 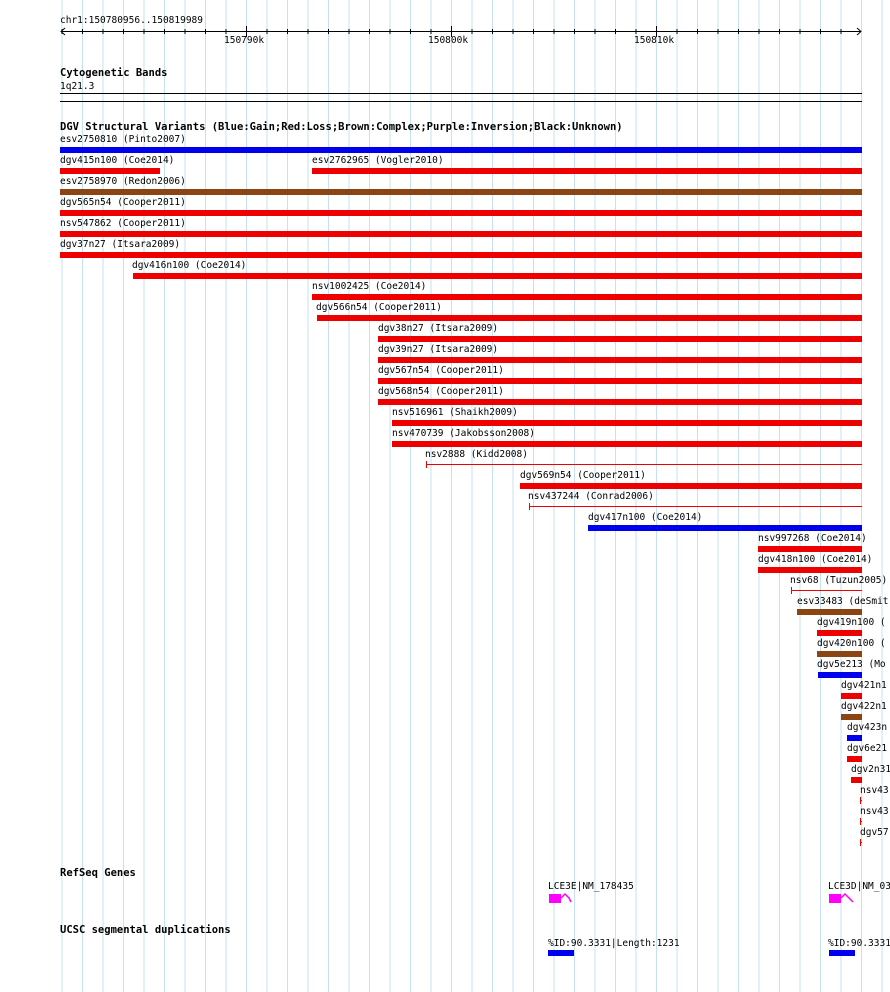 I want to click on dgv-feature-label: dgv417n100 (Coe2014), so click(x=645, y=517).